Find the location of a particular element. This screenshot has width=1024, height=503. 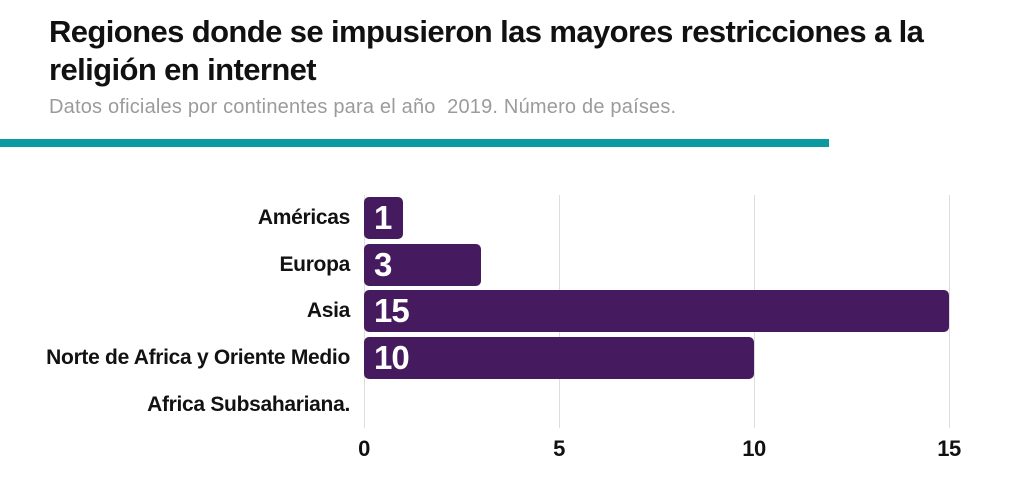

bar-row: 3 is located at coordinates (656, 265).